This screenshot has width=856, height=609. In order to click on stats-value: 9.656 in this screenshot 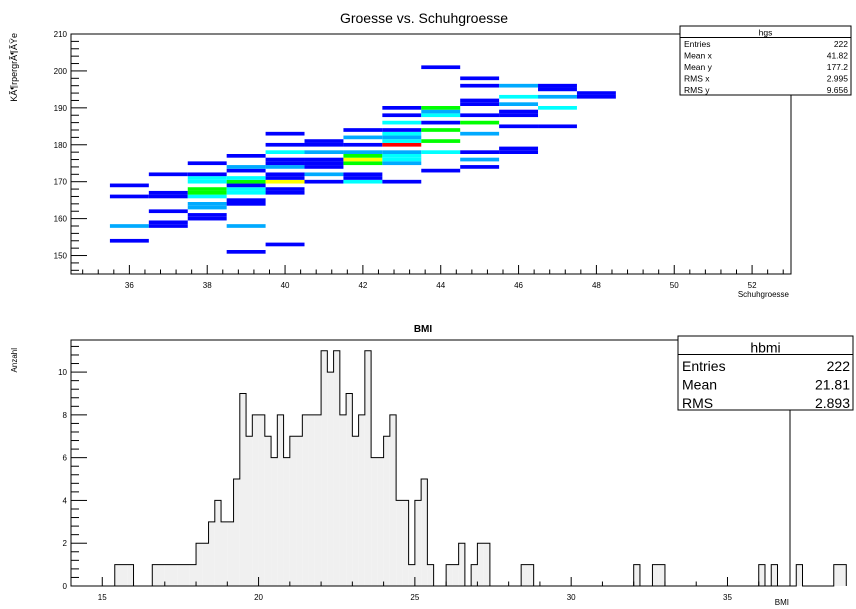, I will do `click(838, 90)`.